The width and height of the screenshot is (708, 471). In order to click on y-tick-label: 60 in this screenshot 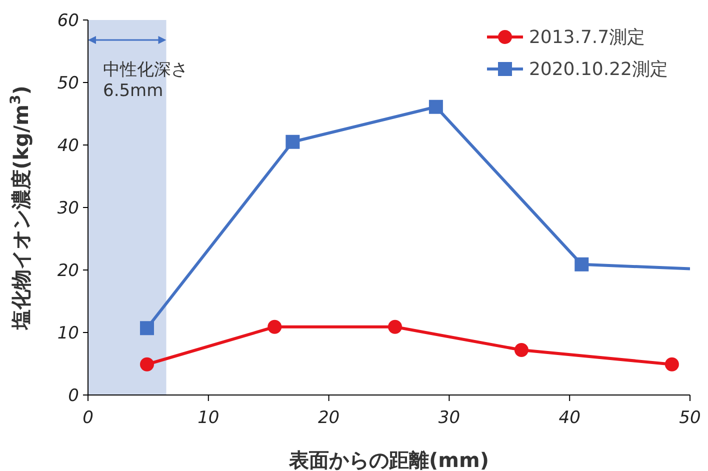, I will do `click(68, 21)`.